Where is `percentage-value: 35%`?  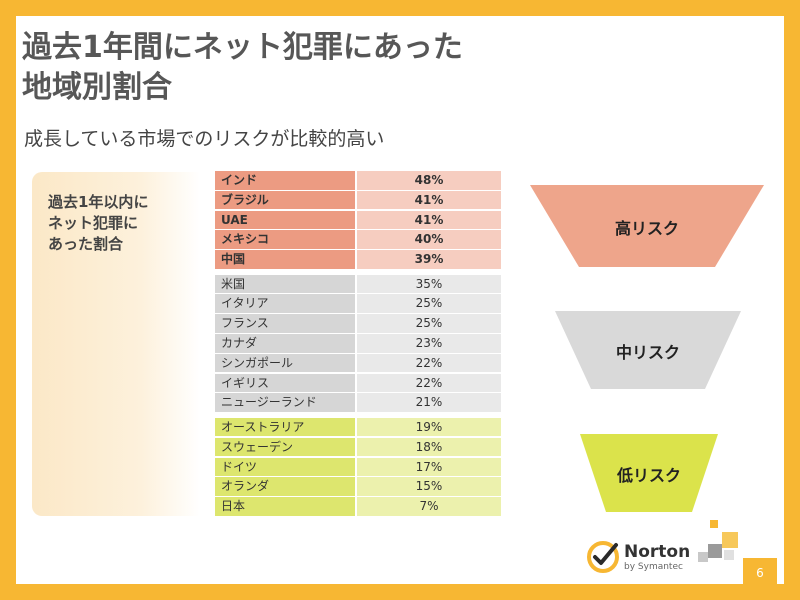
percentage-value: 35% is located at coordinates (429, 284).